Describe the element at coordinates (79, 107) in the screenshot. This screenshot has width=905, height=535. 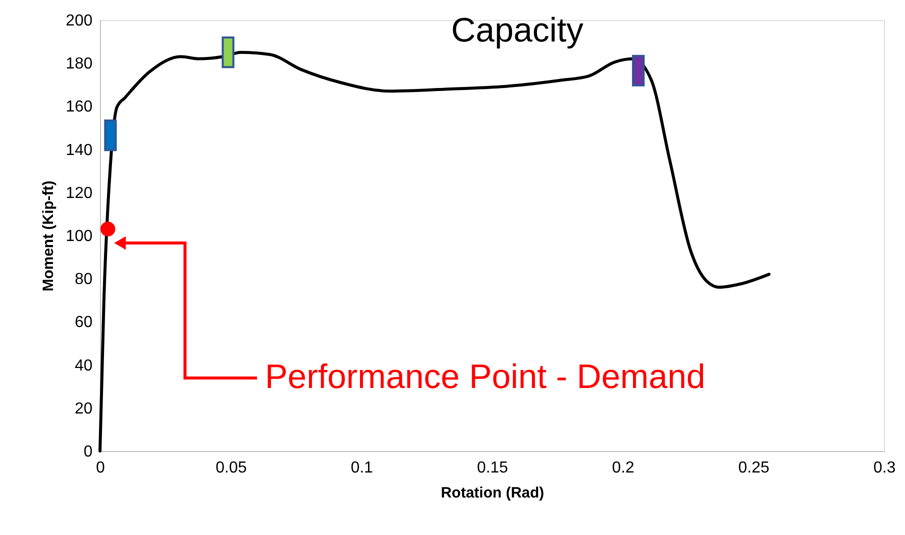
I see `y-tick-label: 160` at that location.